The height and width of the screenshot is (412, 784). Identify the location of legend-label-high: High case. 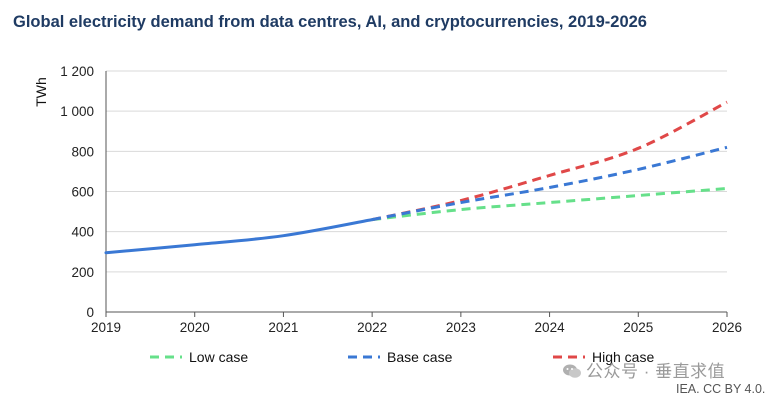
(623, 357).